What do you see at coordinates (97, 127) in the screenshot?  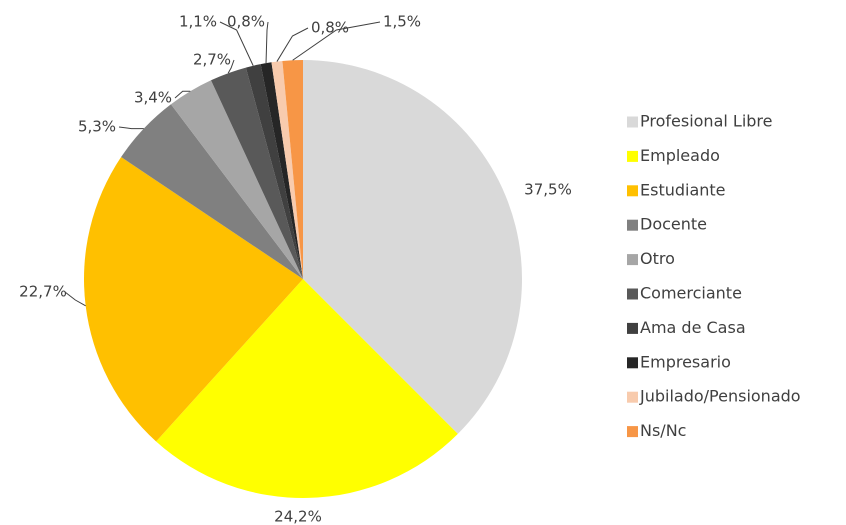 I see `data-label: 5,3%` at bounding box center [97, 127].